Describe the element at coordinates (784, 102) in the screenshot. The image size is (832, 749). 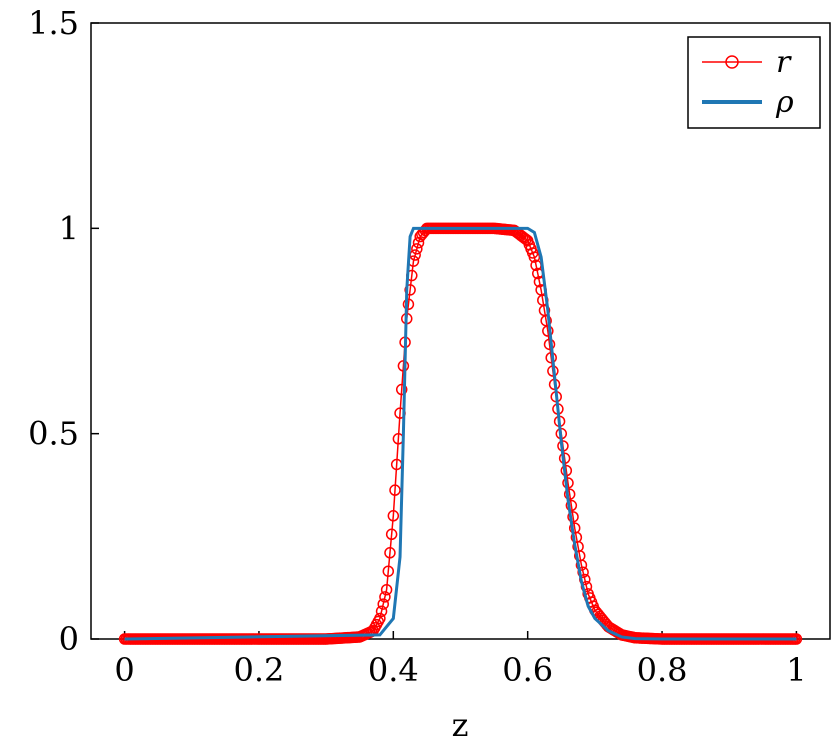
I see `legend-label-rho: ρ` at that location.